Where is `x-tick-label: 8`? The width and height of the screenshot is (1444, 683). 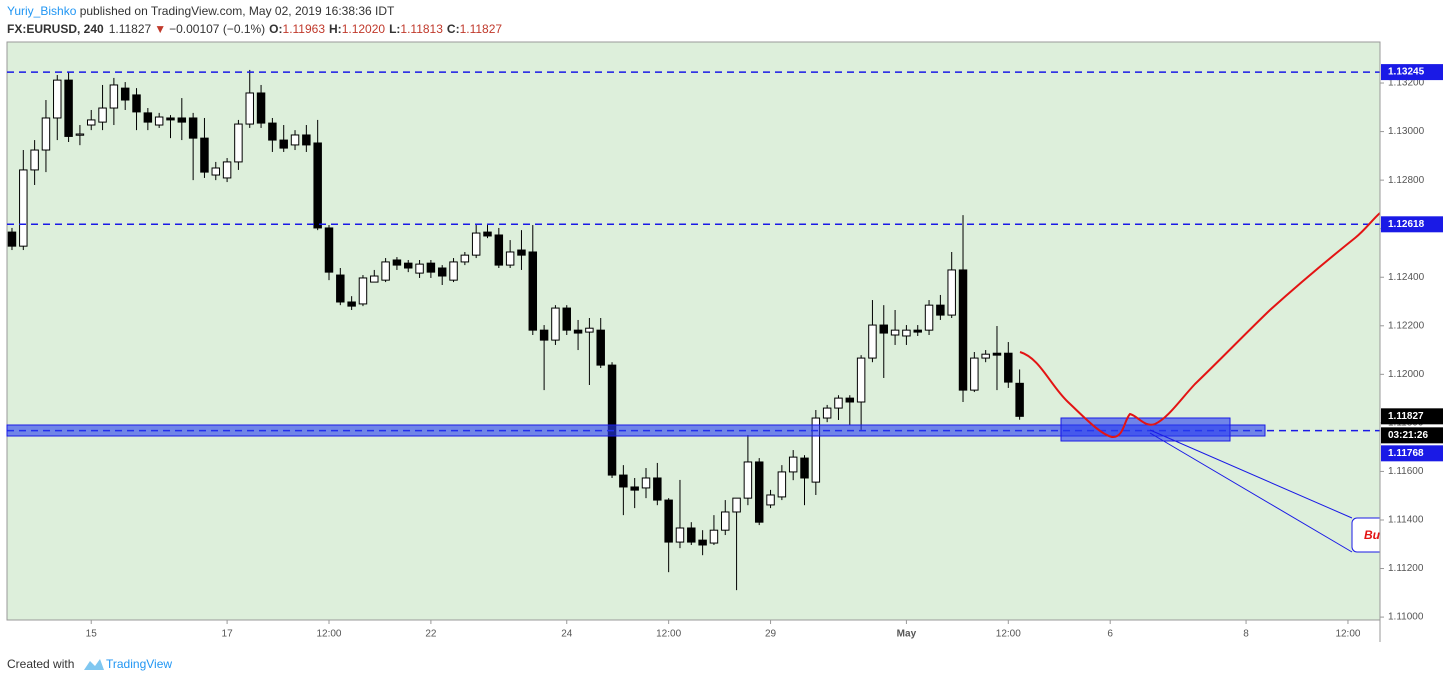
x-tick-label: 8 is located at coordinates (1246, 634).